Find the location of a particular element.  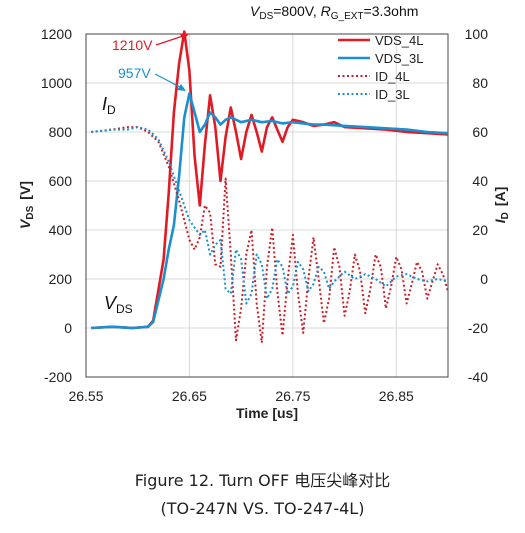

figure-caption-line2: (TO-247N VS. TO-247-4L) is located at coordinates (262, 508).